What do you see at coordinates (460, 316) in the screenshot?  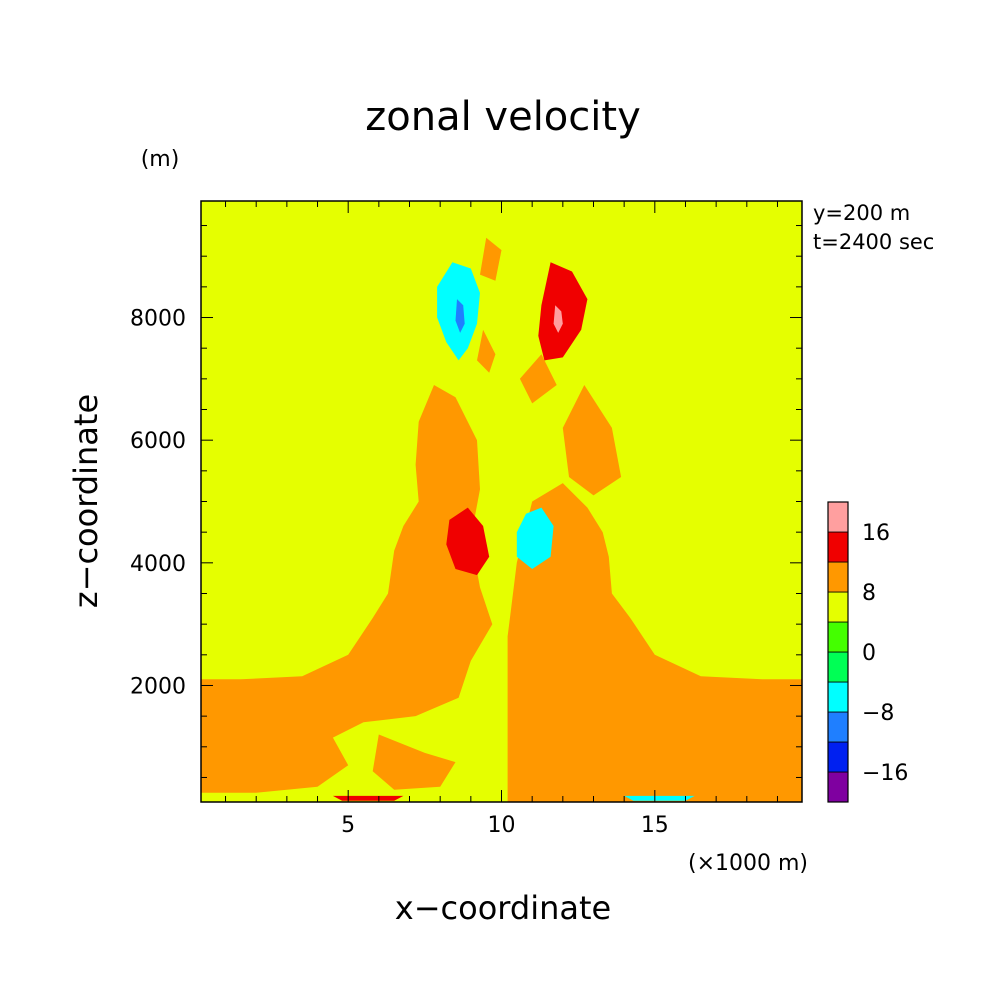 I see `contour-blue-core` at bounding box center [460, 316].